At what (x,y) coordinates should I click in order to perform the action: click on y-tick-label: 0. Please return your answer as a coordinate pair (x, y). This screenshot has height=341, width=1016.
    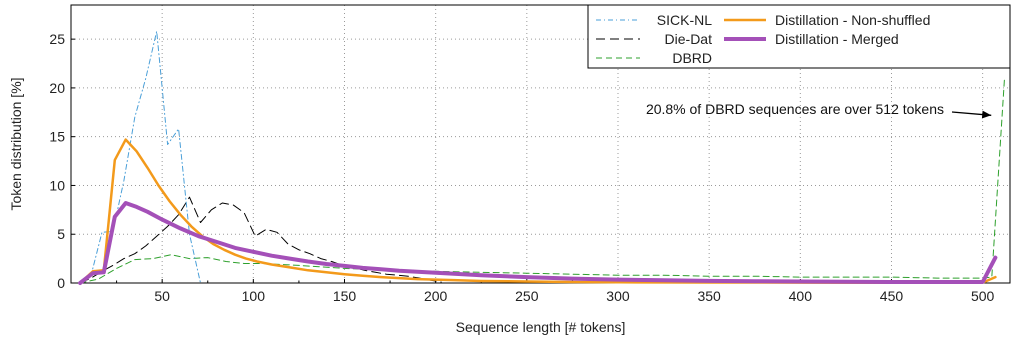
    Looking at the image, I should click on (61, 283).